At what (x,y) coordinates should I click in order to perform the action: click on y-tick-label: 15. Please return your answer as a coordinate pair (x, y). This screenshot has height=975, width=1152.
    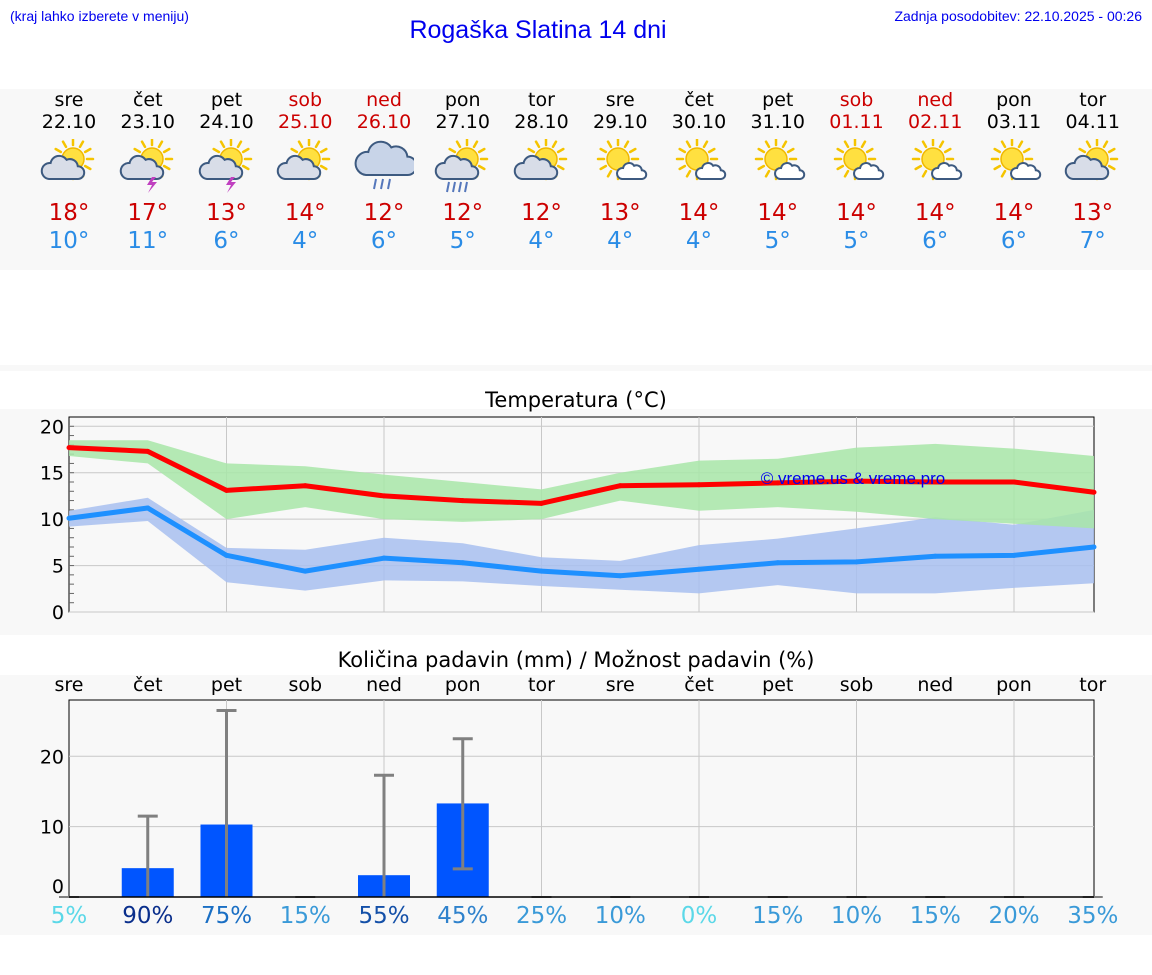
    Looking at the image, I should click on (52, 474).